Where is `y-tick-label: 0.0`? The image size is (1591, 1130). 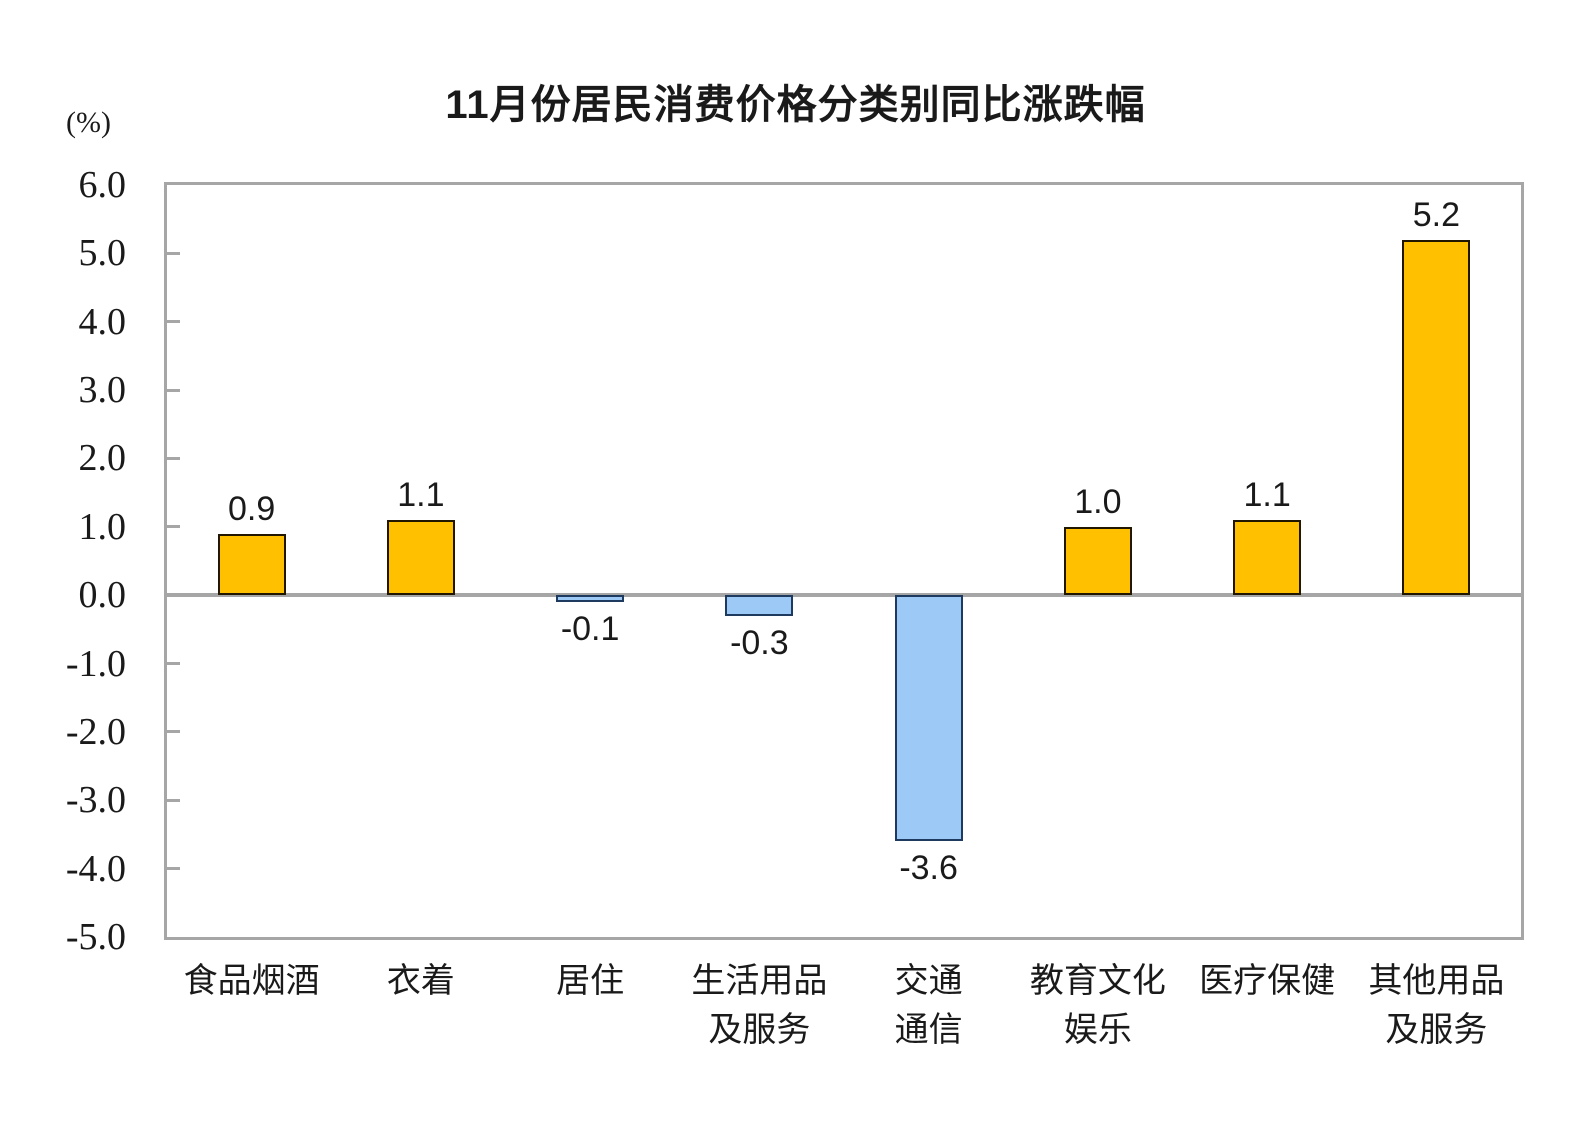 y-tick-label: 0.0 is located at coordinates (102, 595).